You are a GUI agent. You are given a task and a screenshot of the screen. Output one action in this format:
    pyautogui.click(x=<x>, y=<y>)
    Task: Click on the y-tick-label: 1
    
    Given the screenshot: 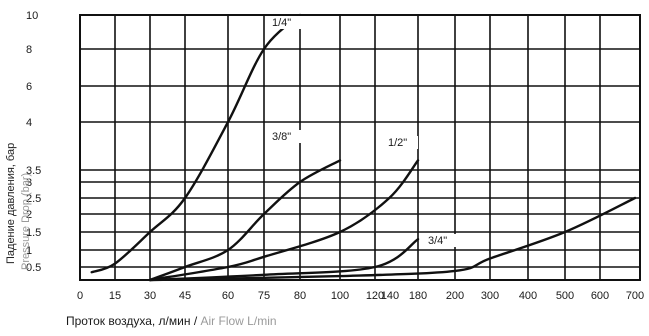 What is the action you would take?
    pyautogui.click(x=29, y=251)
    